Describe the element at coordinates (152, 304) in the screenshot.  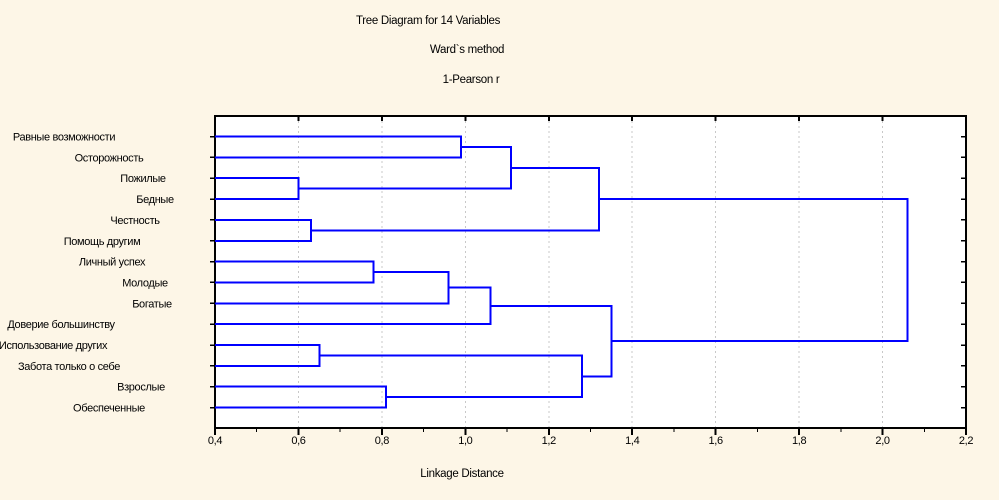
I see `leaf-label: Богатые` at that location.